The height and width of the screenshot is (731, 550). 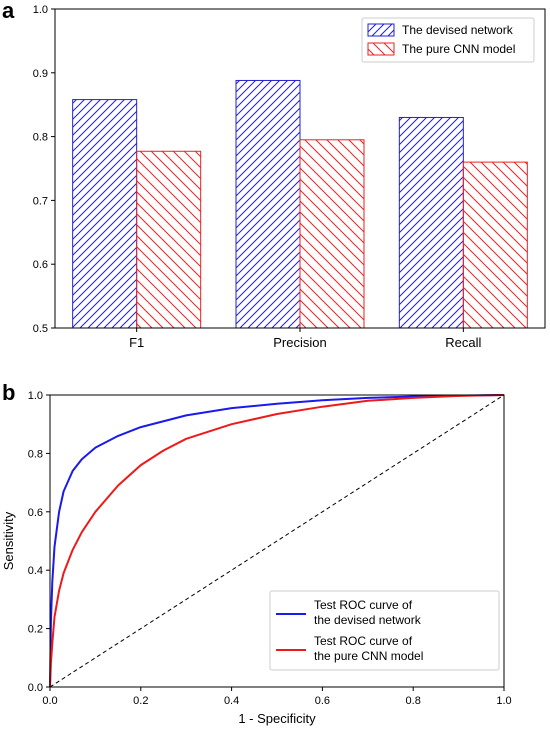 What do you see at coordinates (368, 656) in the screenshot?
I see `legend-label-pure-cnn-line2: the pure CNN model` at bounding box center [368, 656].